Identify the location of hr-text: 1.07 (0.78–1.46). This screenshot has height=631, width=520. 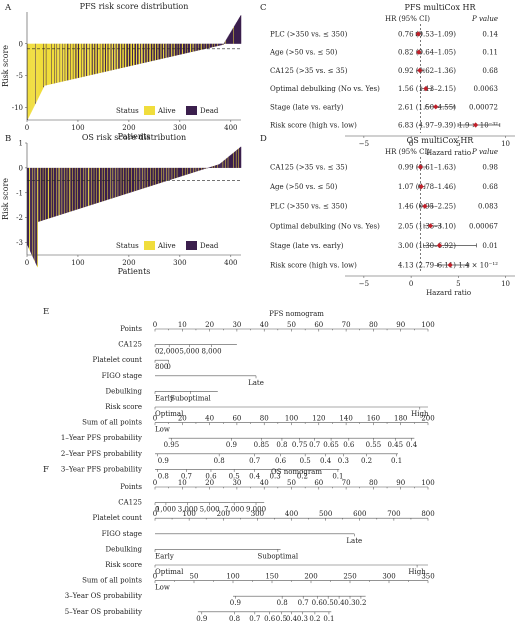
(427, 187).